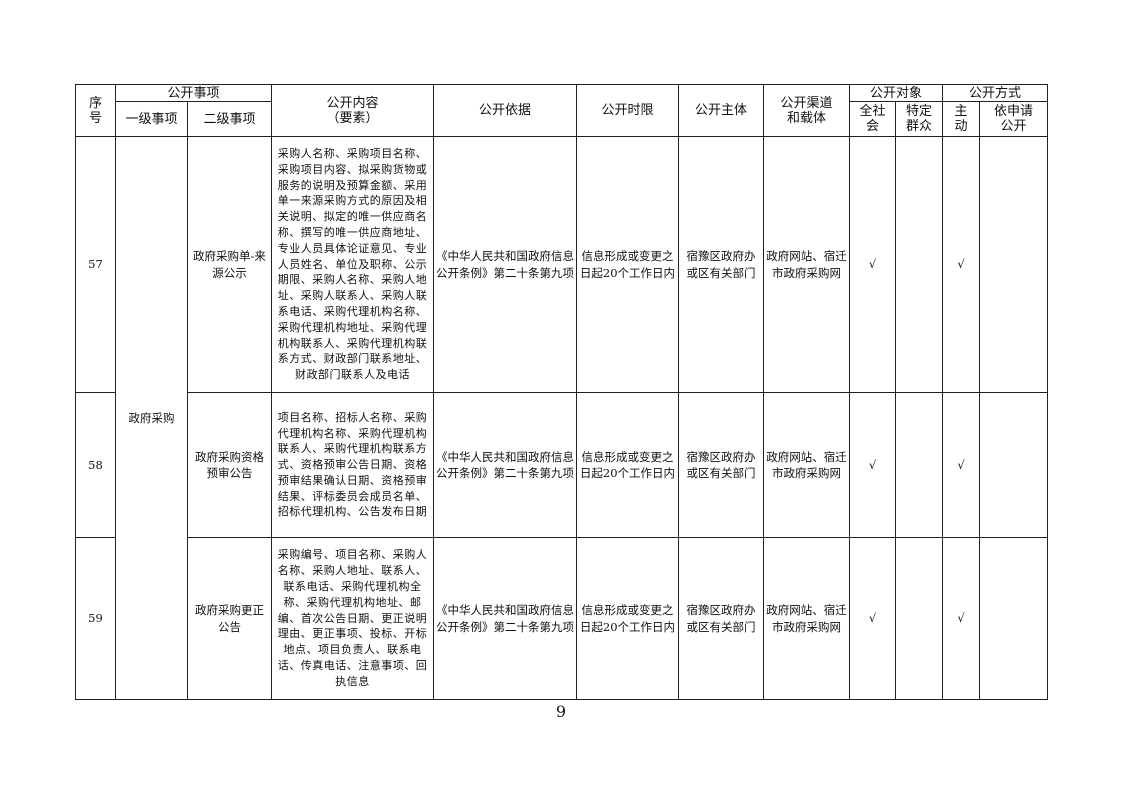 The image size is (1122, 793). What do you see at coordinates (806, 110) in the screenshot?
I see `header-channel: 公开渠道 和载体` at bounding box center [806, 110].